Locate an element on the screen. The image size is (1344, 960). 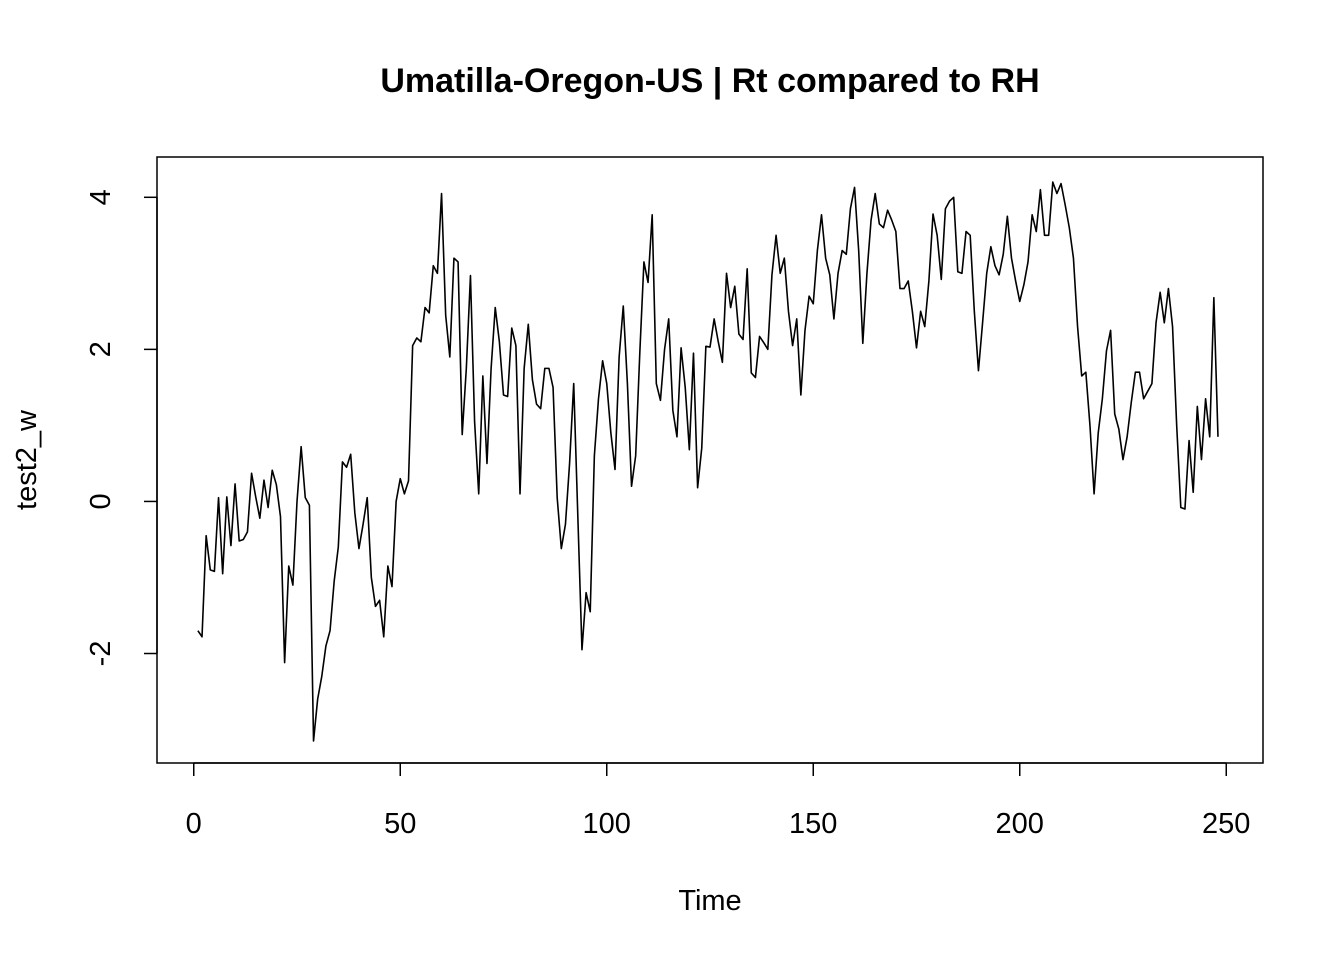
x-axis-label: Time is located at coordinates (709, 901).